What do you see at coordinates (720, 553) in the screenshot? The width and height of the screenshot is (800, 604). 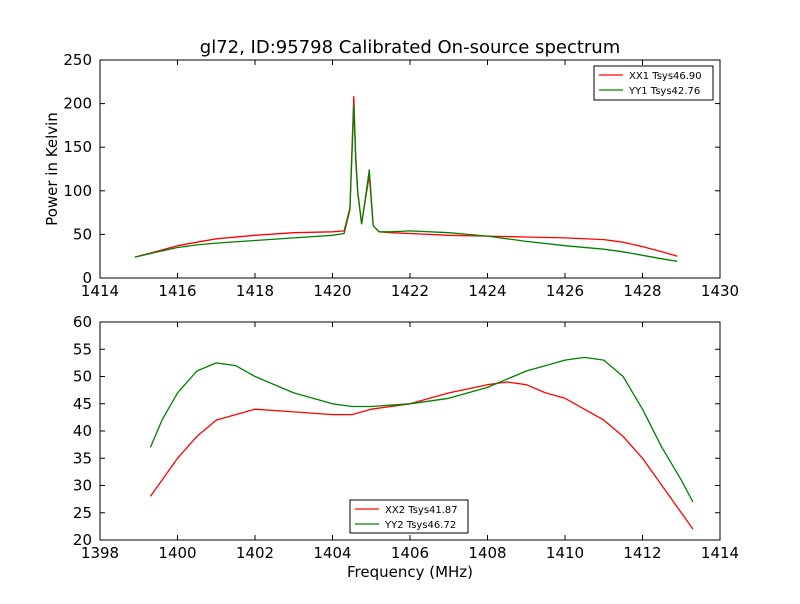 I see `chart2-xtick-label: 1414` at bounding box center [720, 553].